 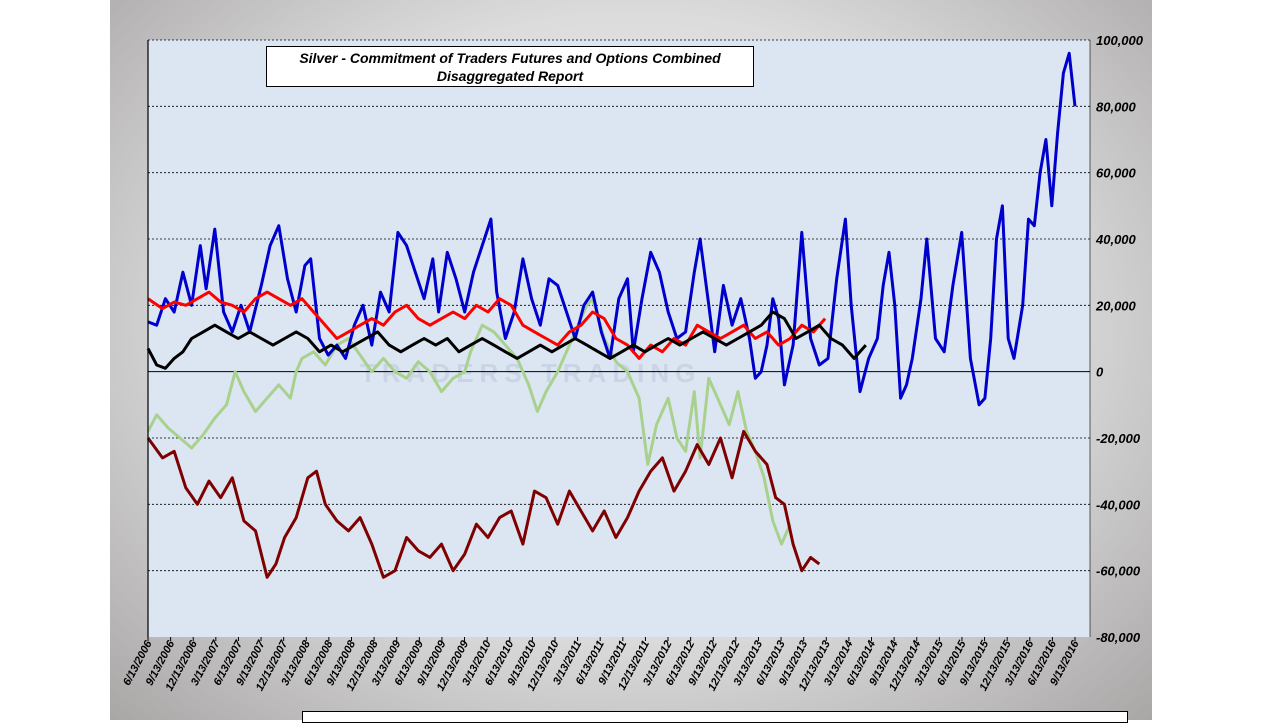 What do you see at coordinates (506, 340) in the screenshot?
I see `series-line-black-series` at bounding box center [506, 340].